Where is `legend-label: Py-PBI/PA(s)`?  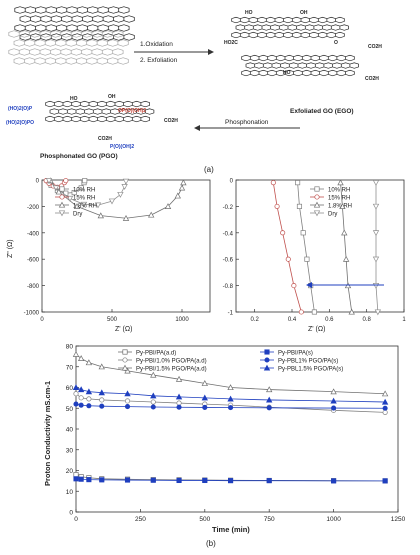 legend-label: Py-PBI/PA(s) is located at coordinates (295, 353).